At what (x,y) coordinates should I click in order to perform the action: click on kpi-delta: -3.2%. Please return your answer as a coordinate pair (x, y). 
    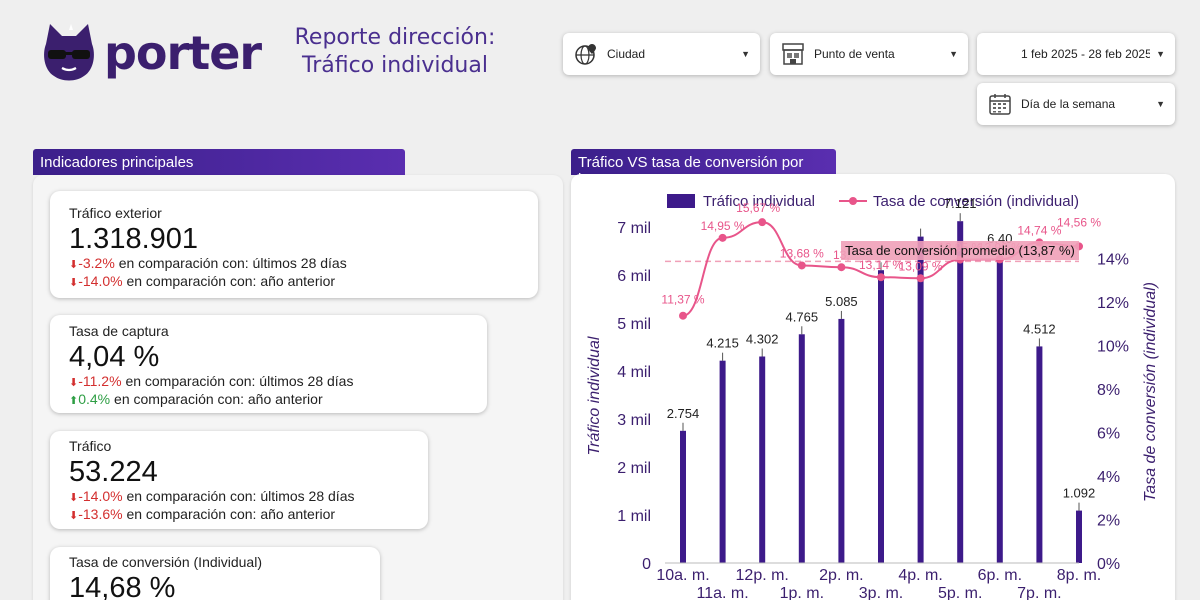
    Looking at the image, I should click on (96, 263).